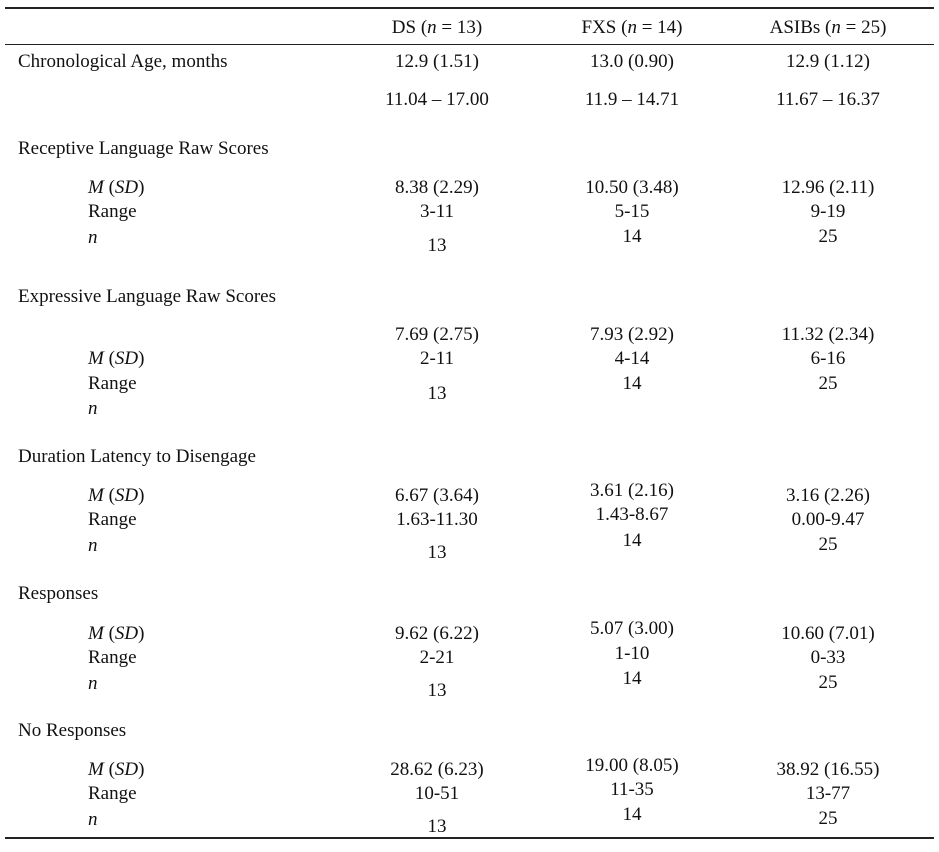 This screenshot has height=852, width=939. What do you see at coordinates (437, 769) in the screenshot?
I see `cell-value: 28.62 (6.23)` at bounding box center [437, 769].